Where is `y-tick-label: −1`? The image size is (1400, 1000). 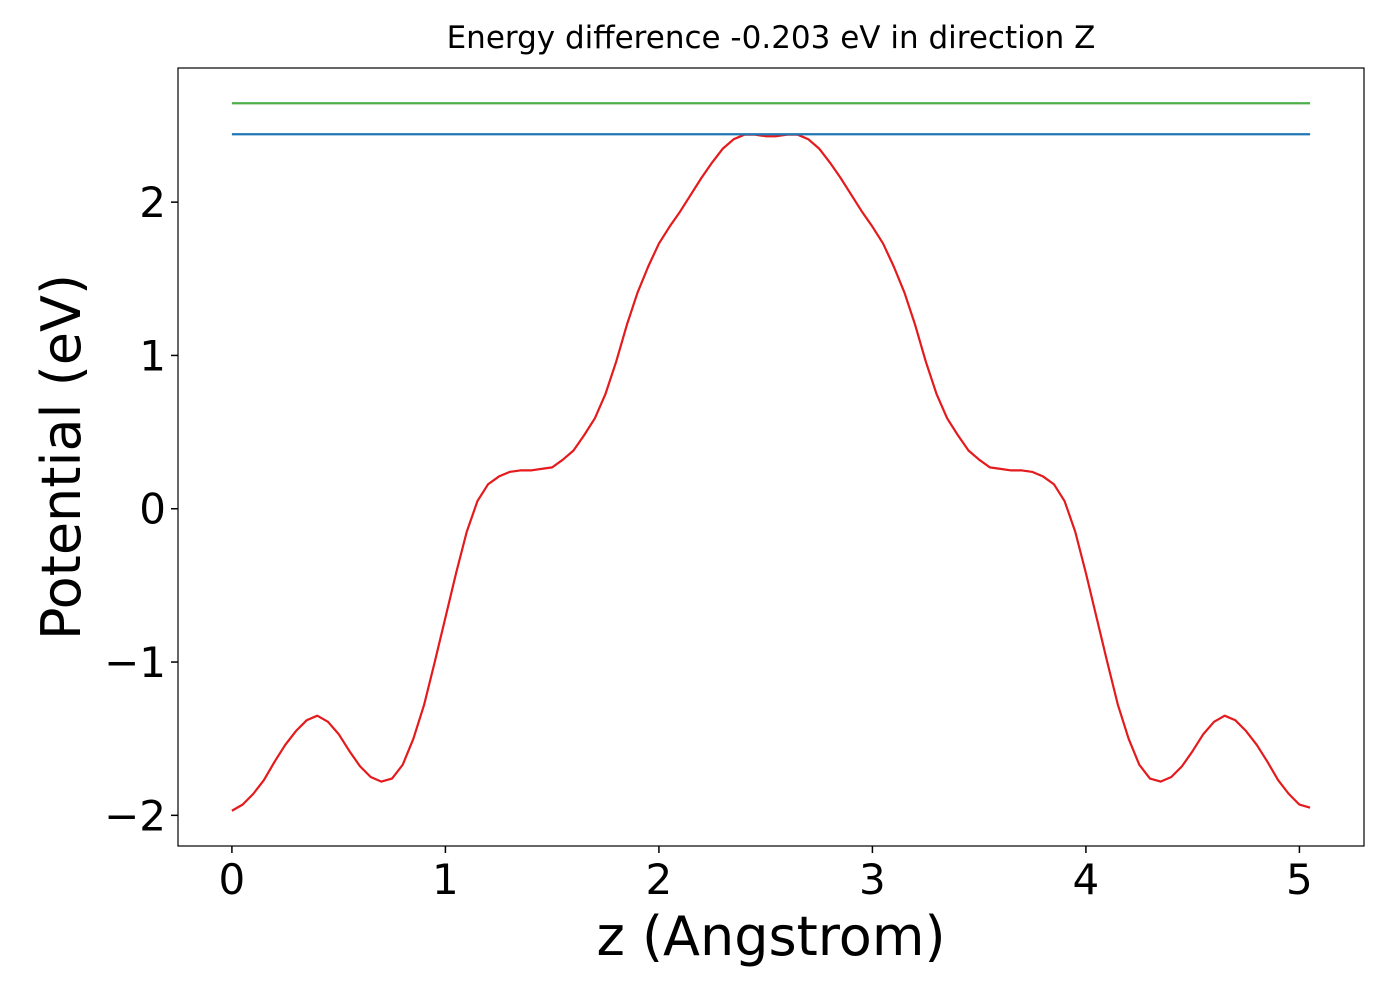 y-tick-label: −1 is located at coordinates (135, 662).